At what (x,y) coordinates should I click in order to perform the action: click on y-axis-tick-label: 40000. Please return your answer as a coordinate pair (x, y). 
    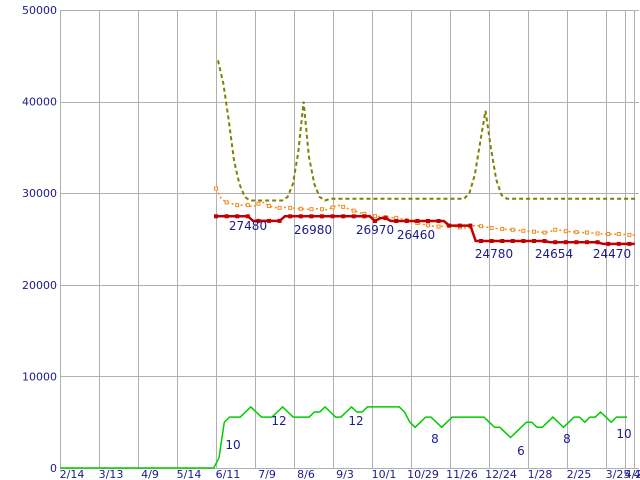
    Looking at the image, I should click on (39, 102).